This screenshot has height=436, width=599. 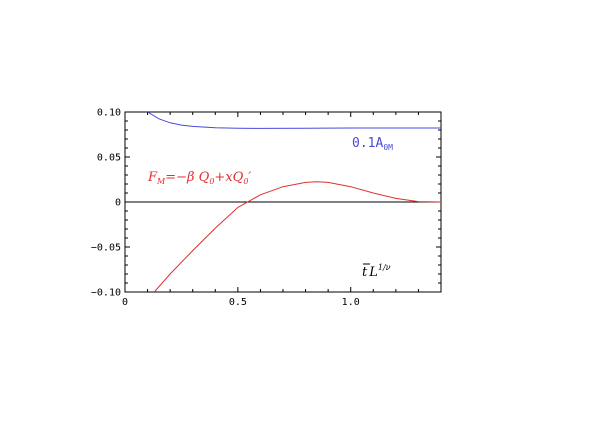 What do you see at coordinates (388, 147) in the screenshot?
I see `blue-label-sub: 0M` at bounding box center [388, 147].